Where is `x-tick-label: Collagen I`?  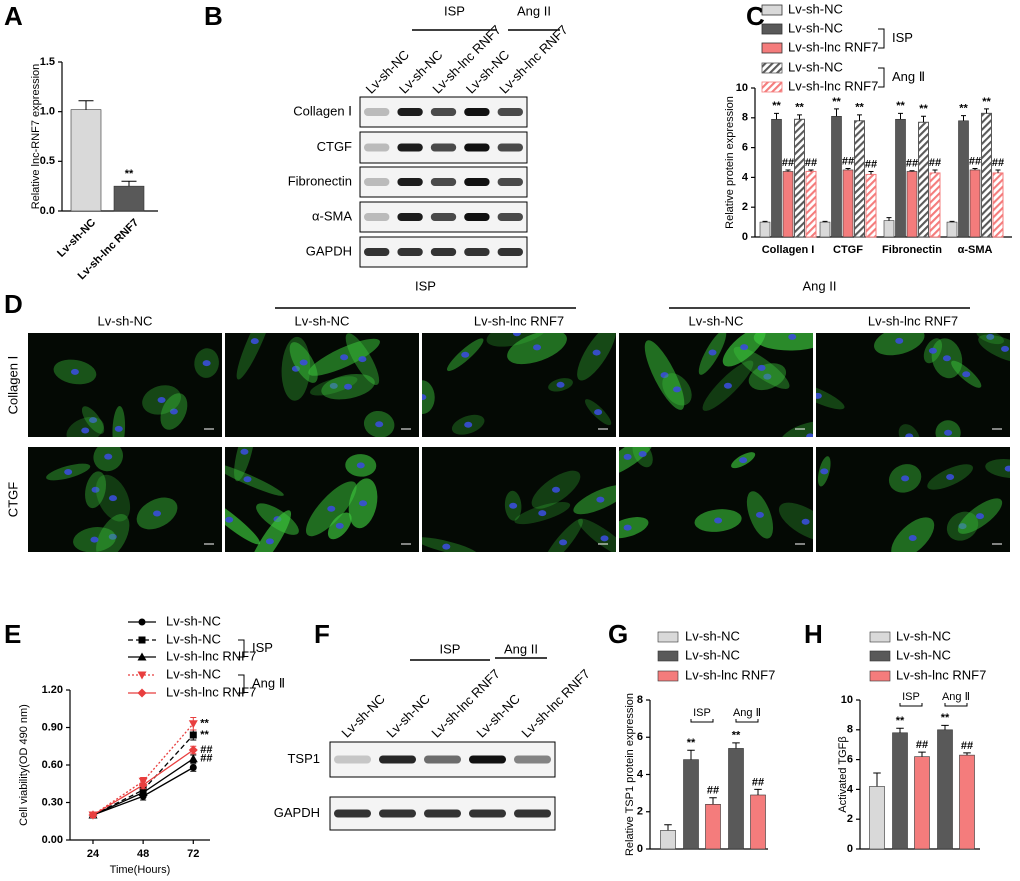
x-tick-label: Collagen I is located at coordinates (788, 250).